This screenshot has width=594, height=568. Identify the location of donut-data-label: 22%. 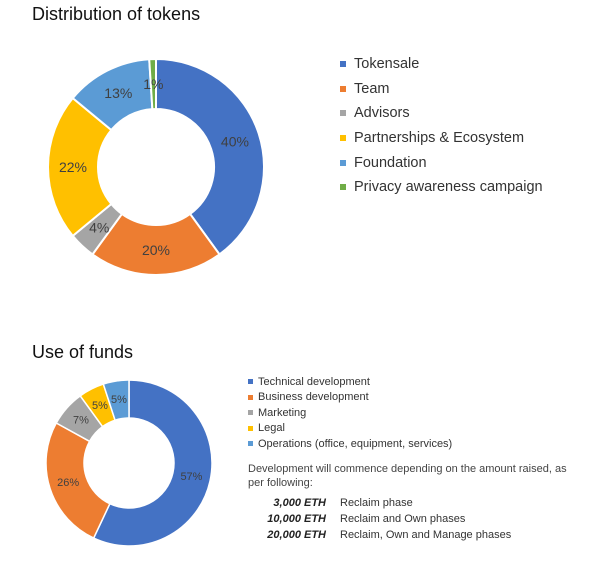
(73, 167).